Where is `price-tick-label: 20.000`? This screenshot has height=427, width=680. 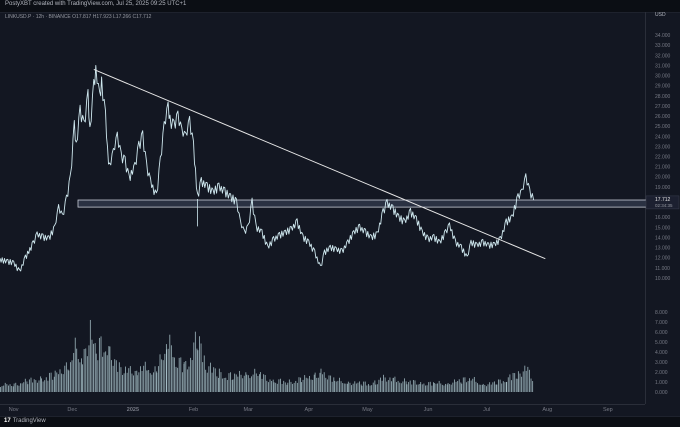
price-tick-label: 20.000 is located at coordinates (663, 178).